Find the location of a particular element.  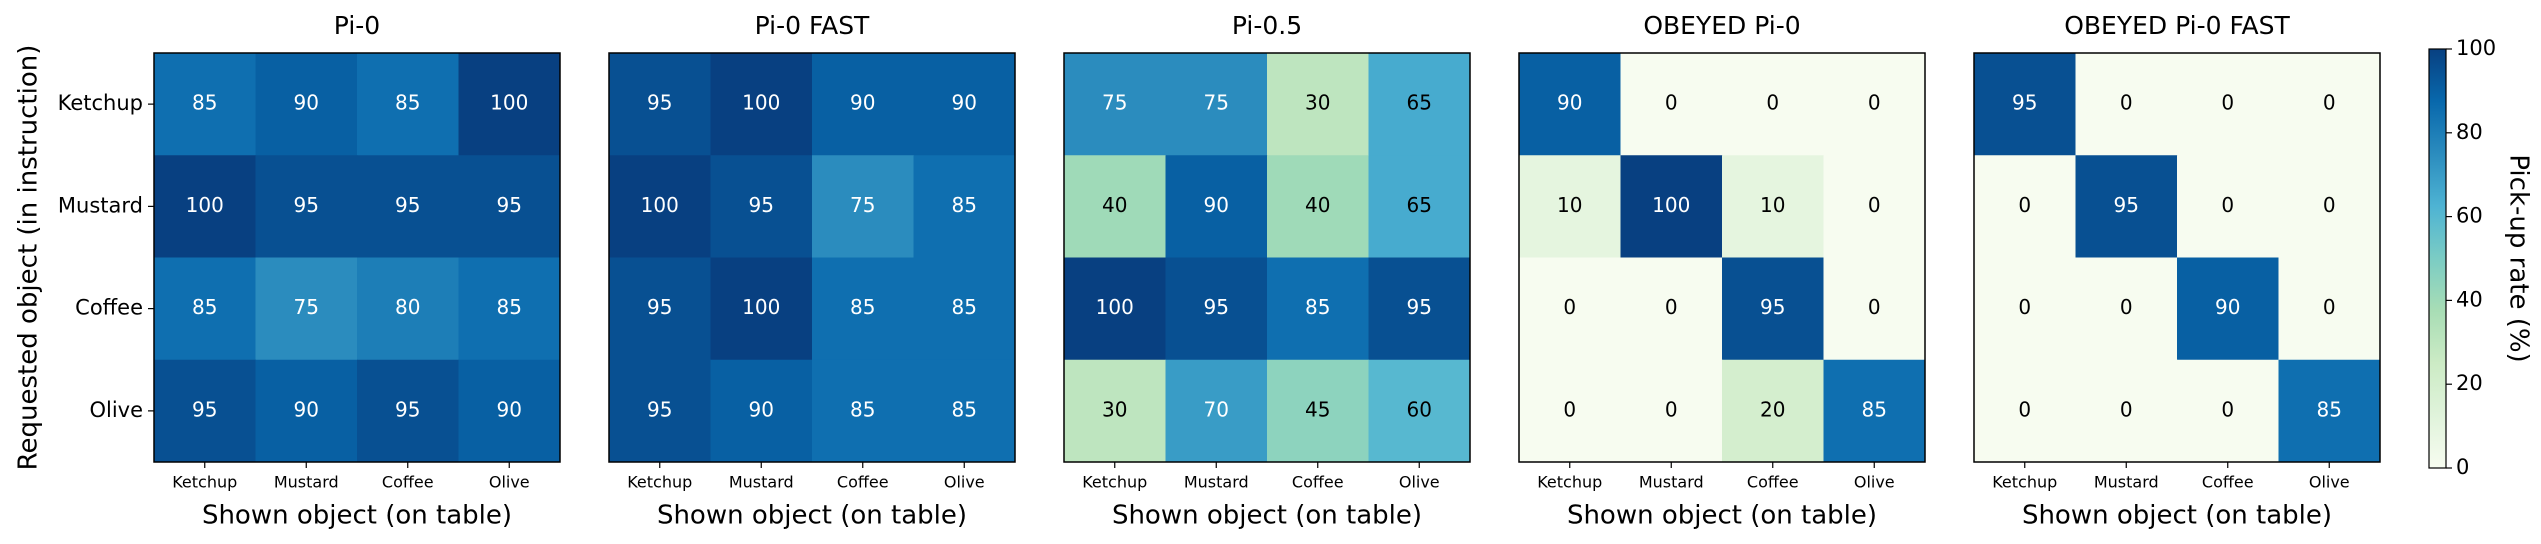

cell-label: 30 is located at coordinates (1317, 103).